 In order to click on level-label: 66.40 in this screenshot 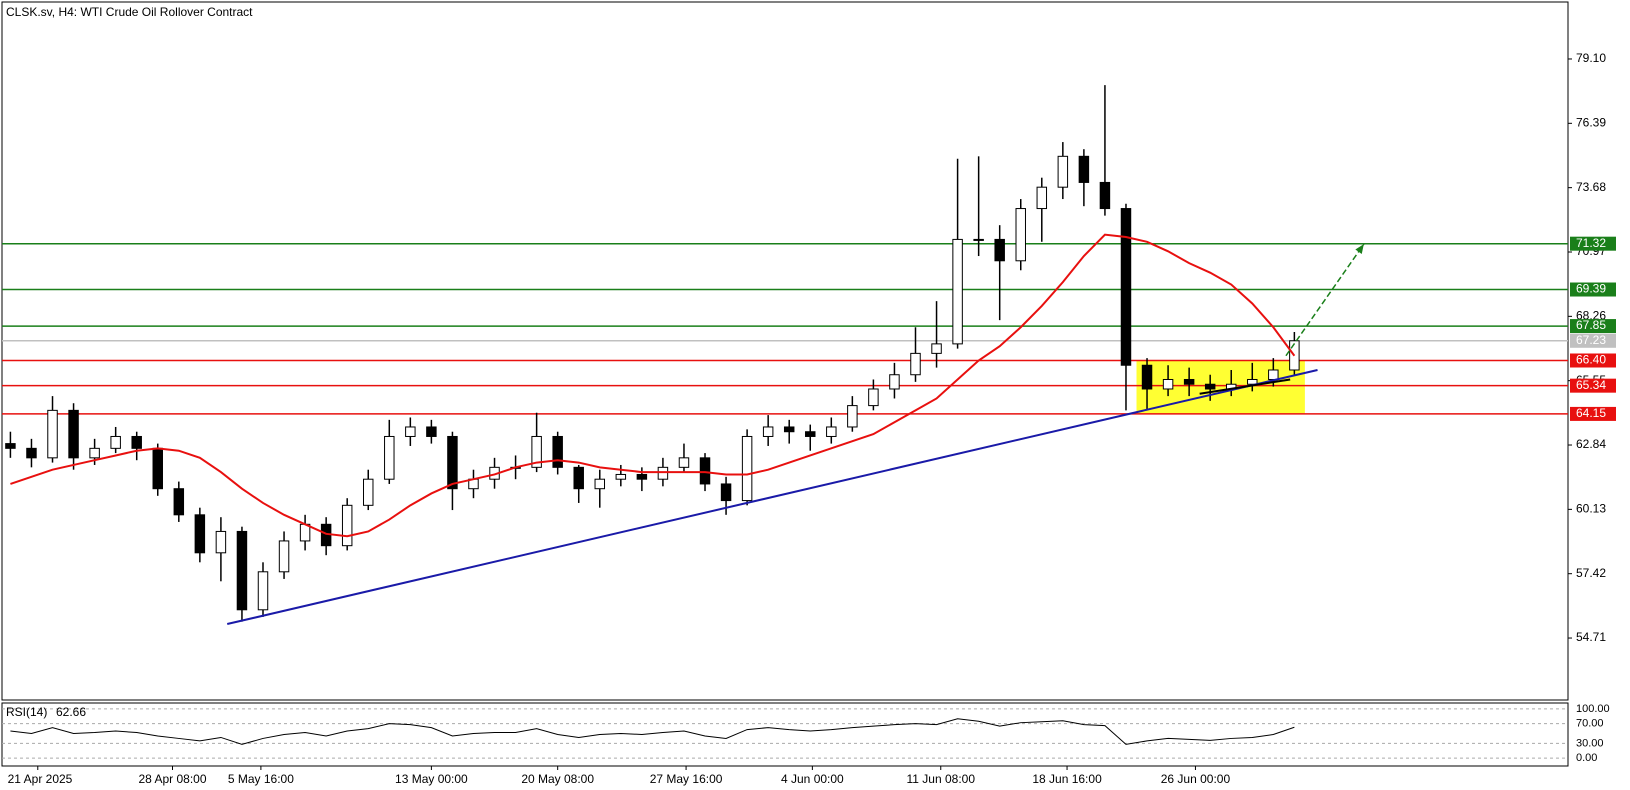, I will do `click(1591, 360)`.